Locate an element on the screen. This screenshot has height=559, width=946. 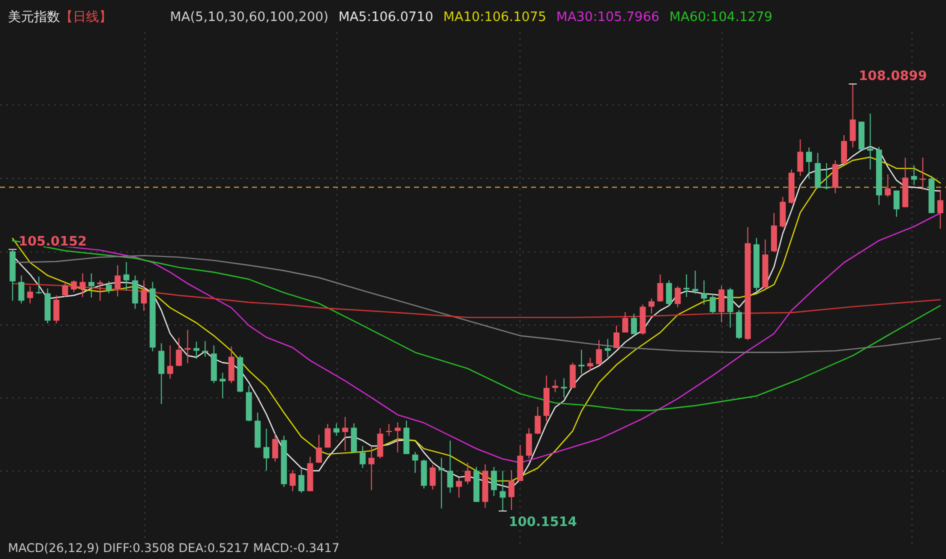
annotation: 105.0152 is located at coordinates (52, 242).